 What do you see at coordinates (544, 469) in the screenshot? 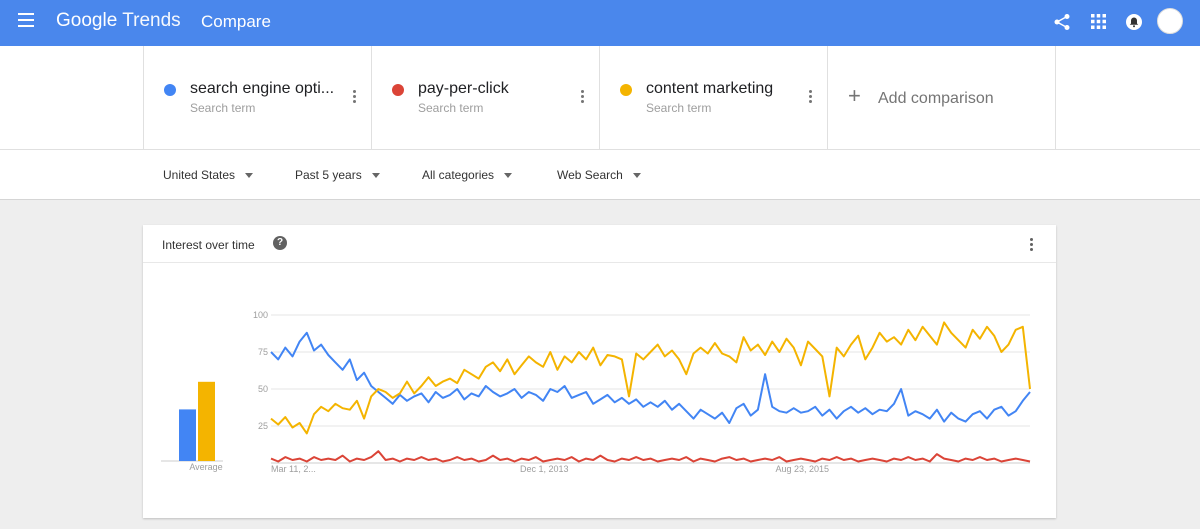
I see `x-tick-label: Dec 1, 2013` at bounding box center [544, 469].